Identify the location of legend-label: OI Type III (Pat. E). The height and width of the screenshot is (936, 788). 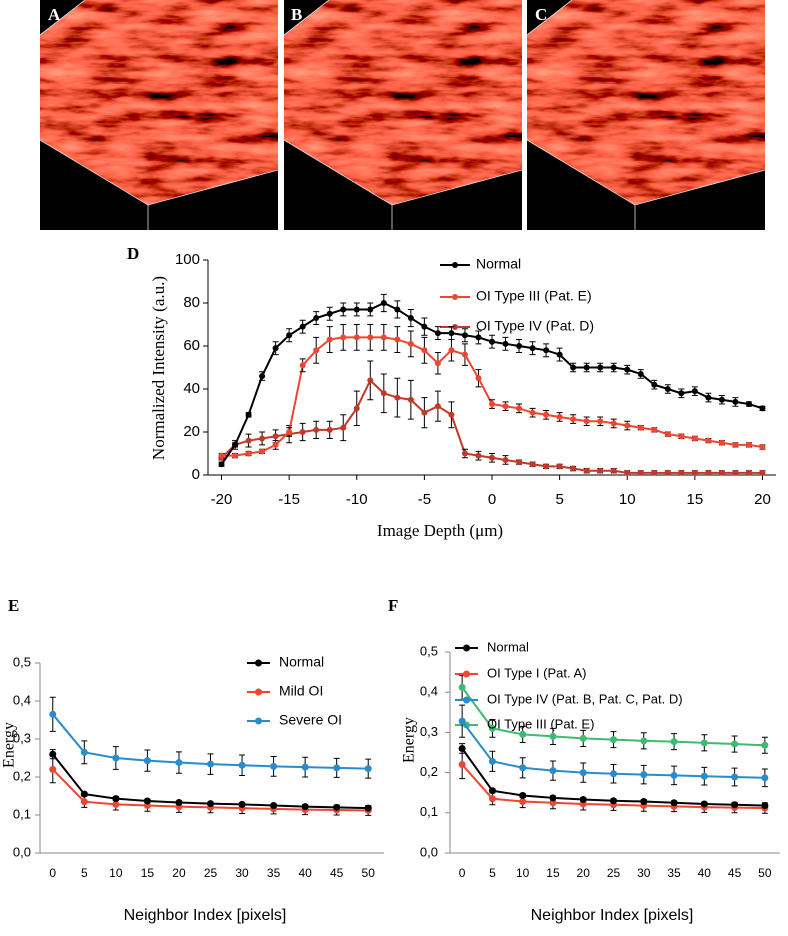
(534, 296).